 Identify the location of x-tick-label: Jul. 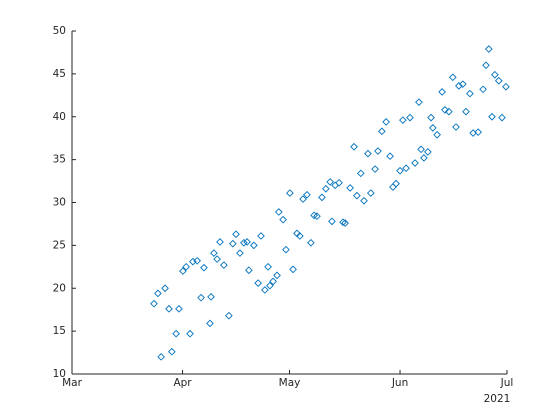
(507, 383).